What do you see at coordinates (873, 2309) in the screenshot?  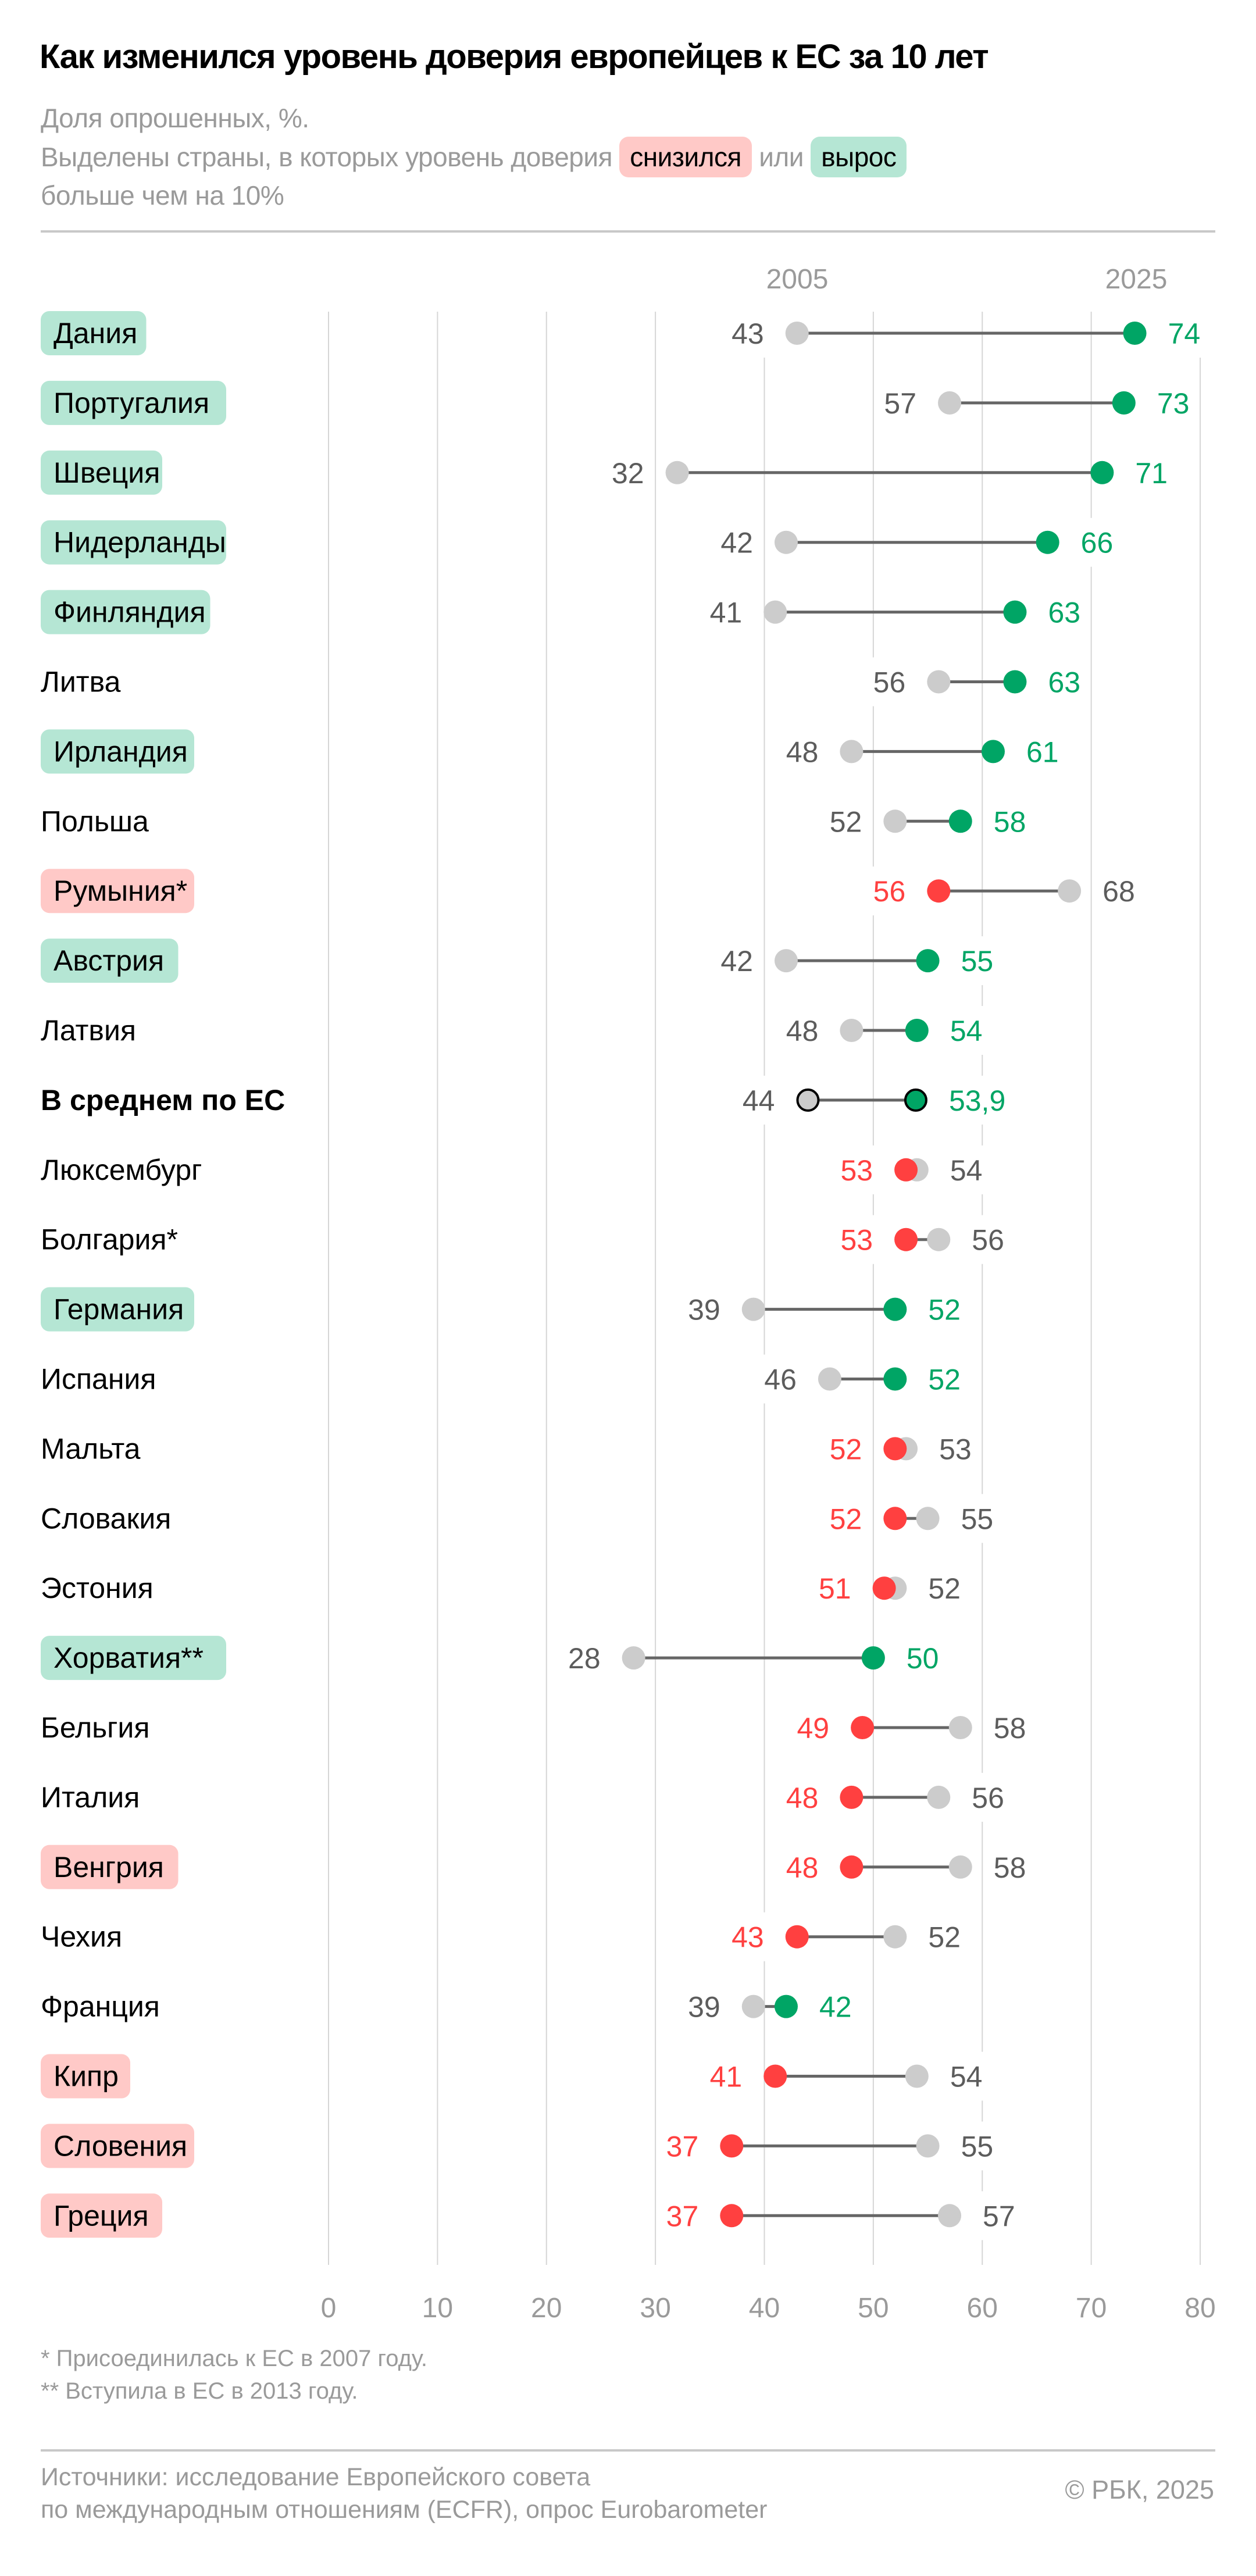 I see `x-tick-label: 50` at bounding box center [873, 2309].